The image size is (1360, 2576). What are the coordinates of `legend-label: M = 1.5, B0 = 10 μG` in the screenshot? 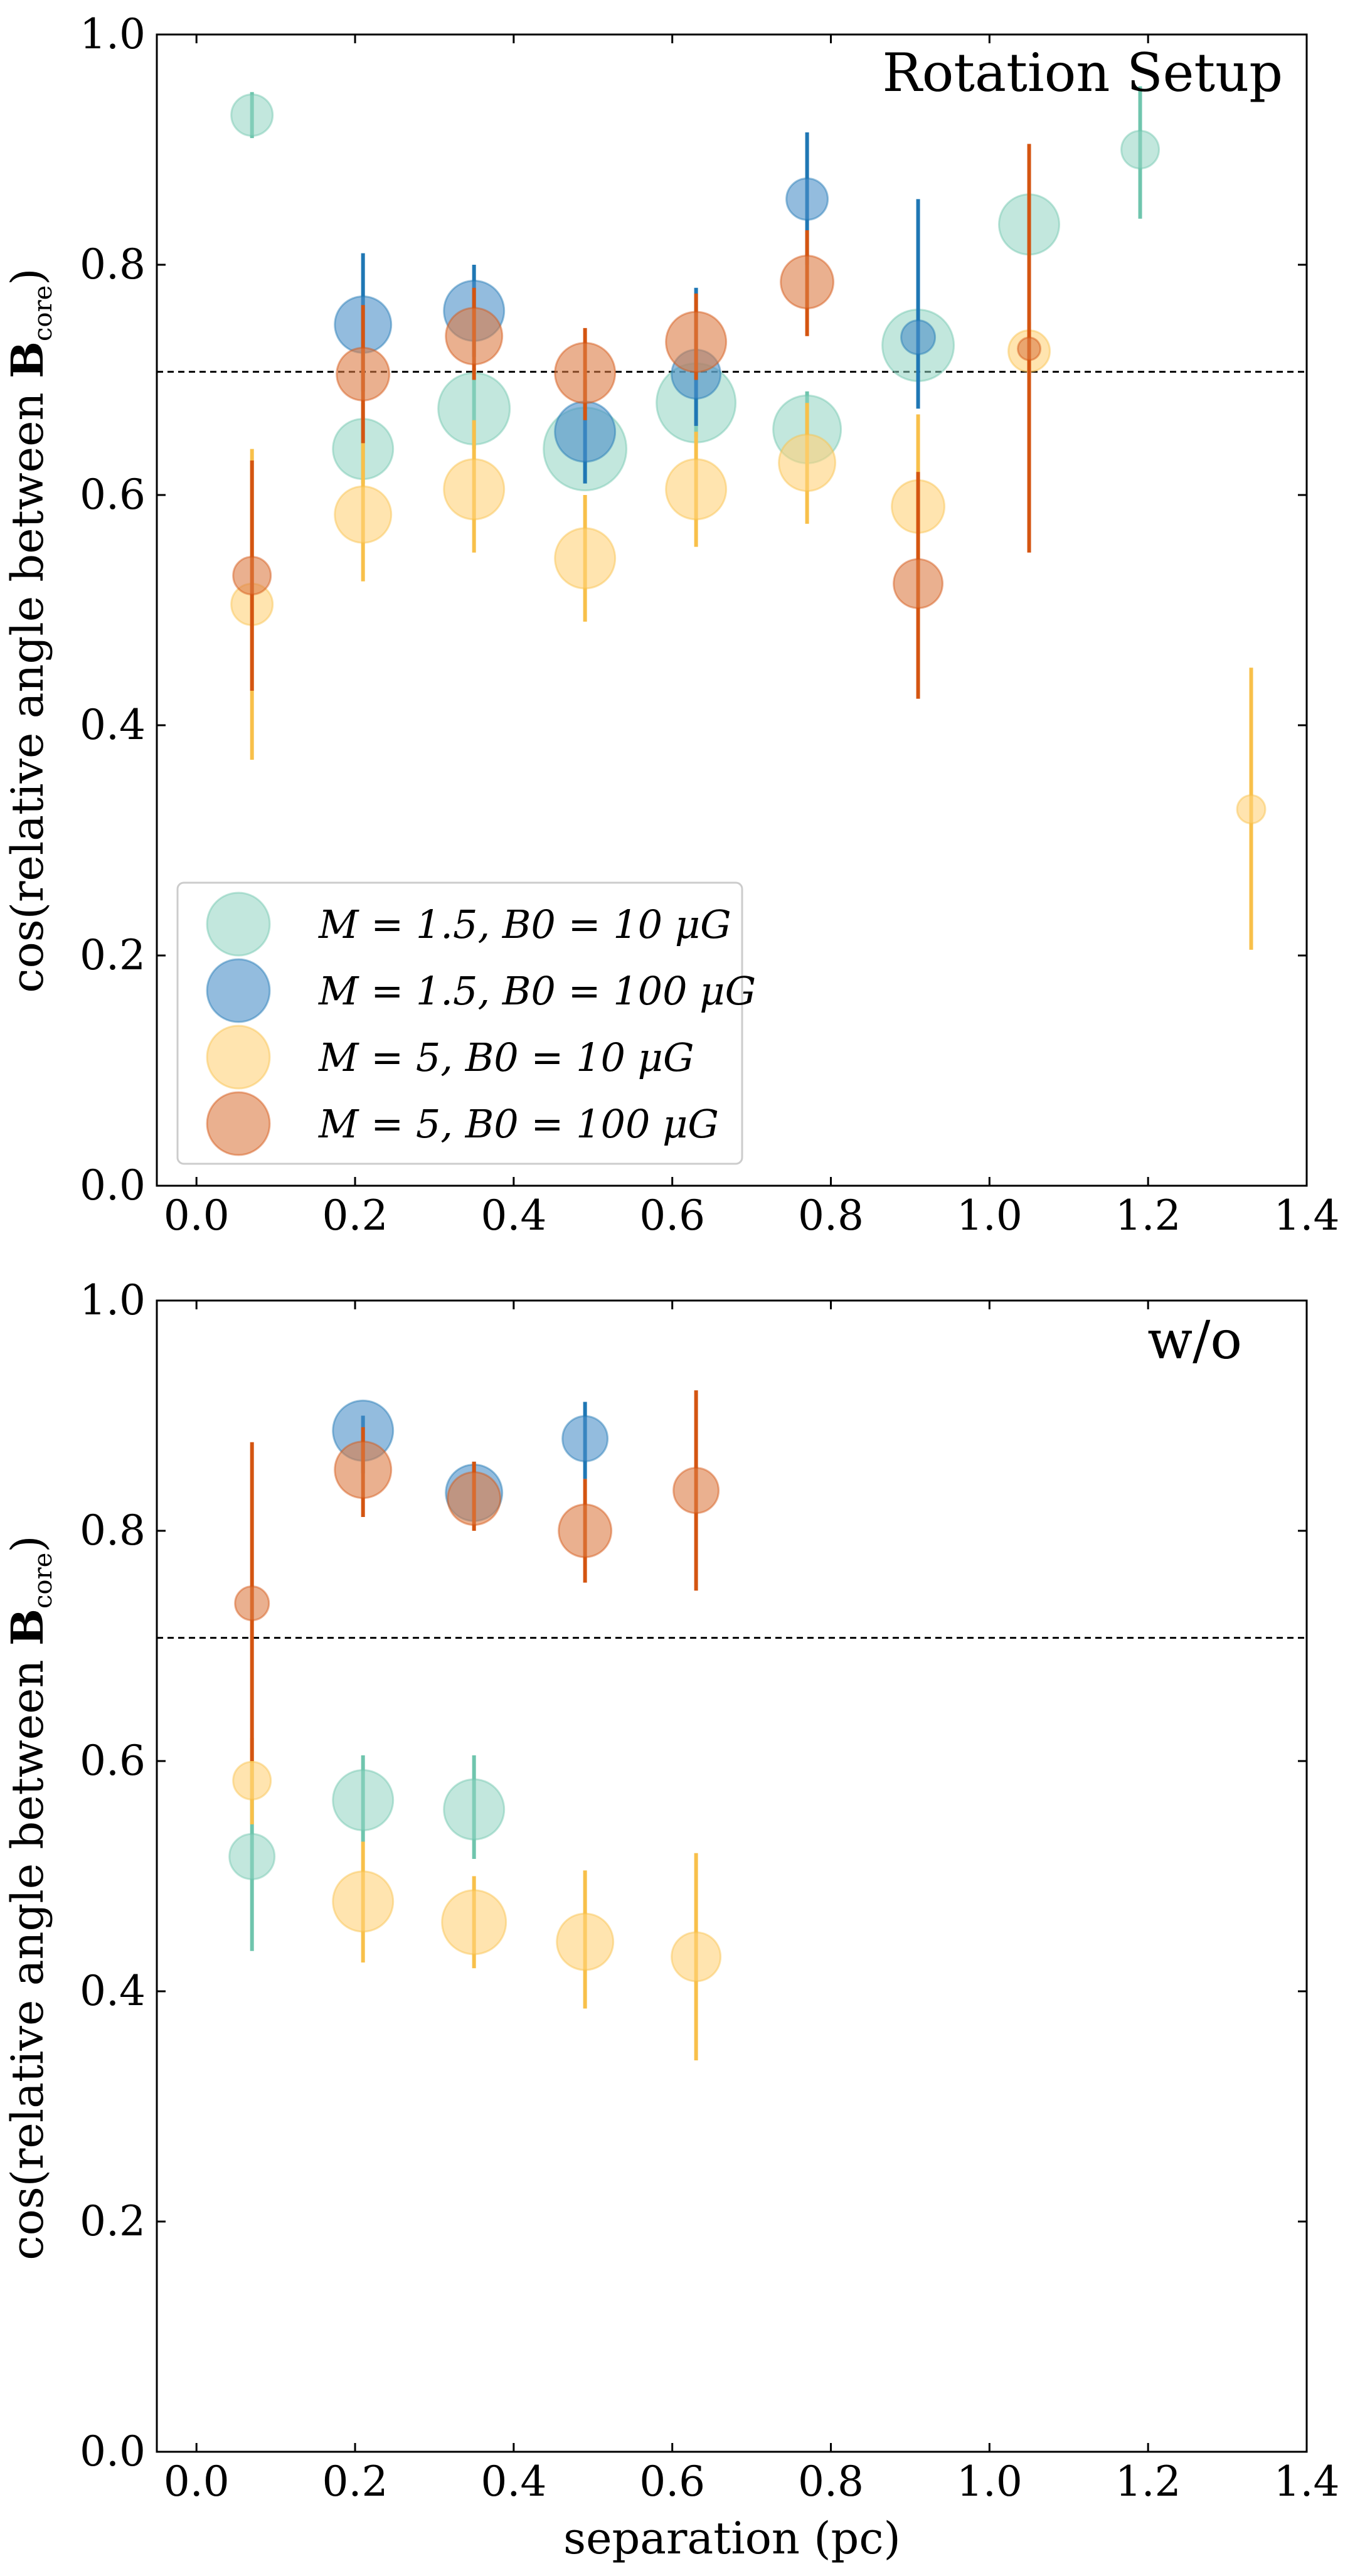 It's located at (524, 924).